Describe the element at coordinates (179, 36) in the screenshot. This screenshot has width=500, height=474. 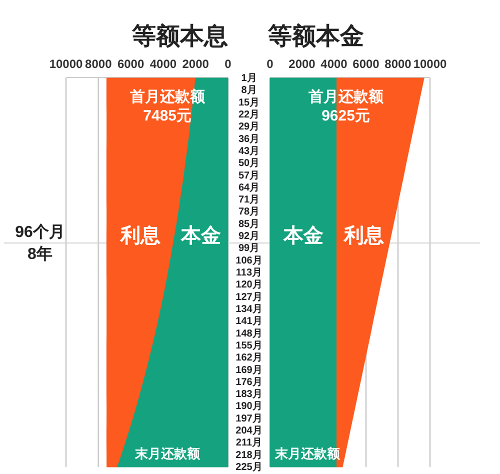
I see `chart-title: 等额本息` at that location.